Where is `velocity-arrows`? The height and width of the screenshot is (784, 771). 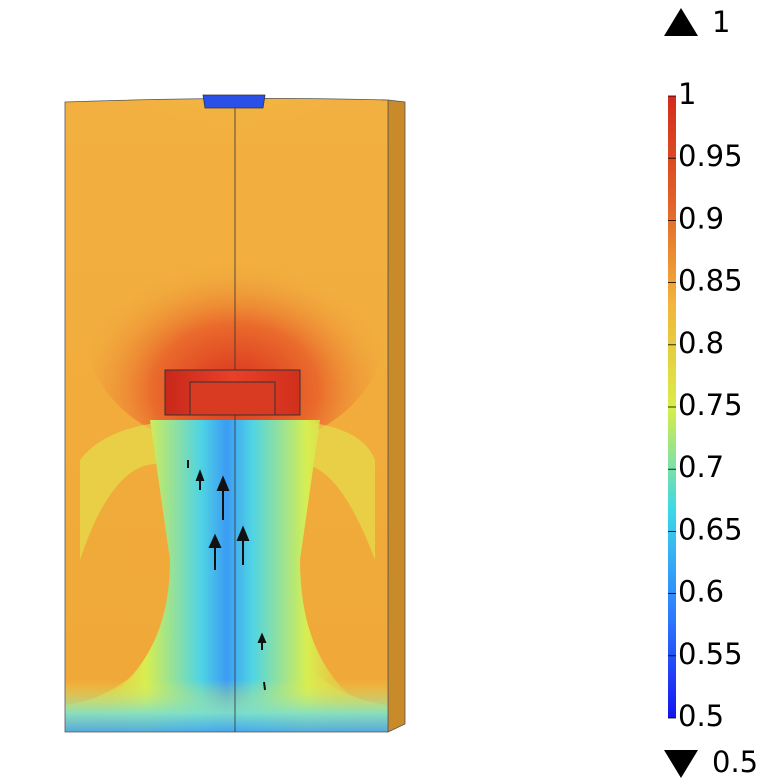 velocity-arrows is located at coordinates (227, 575).